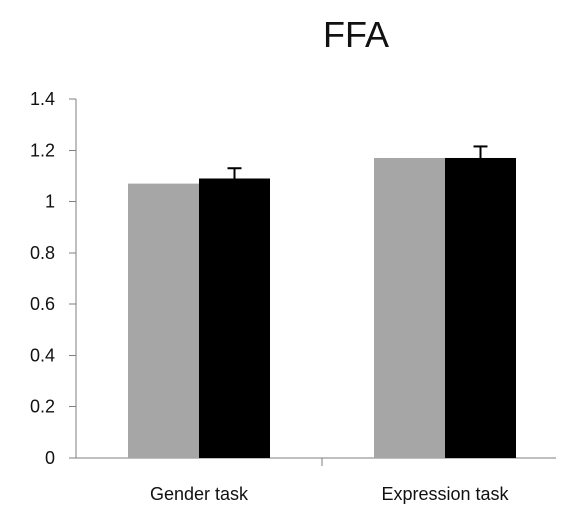 The image size is (563, 506). Describe the element at coordinates (42, 407) in the screenshot. I see `y-tick-label: 0.2` at that location.